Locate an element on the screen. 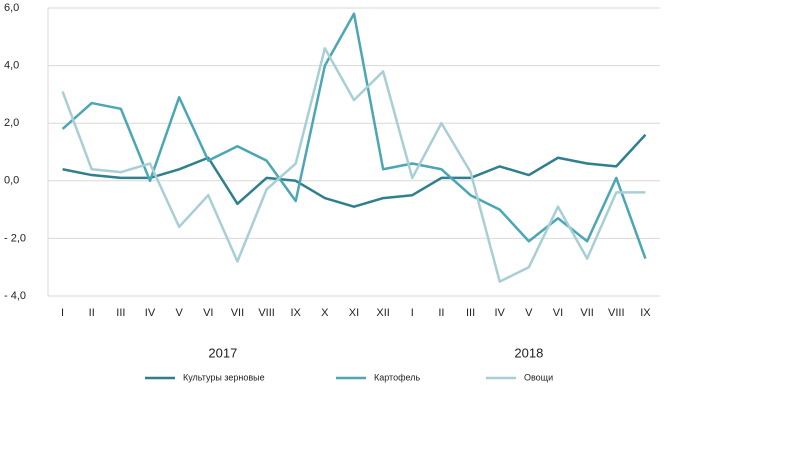 This screenshot has height=455, width=800. x-group-label: 2017 is located at coordinates (222, 352).